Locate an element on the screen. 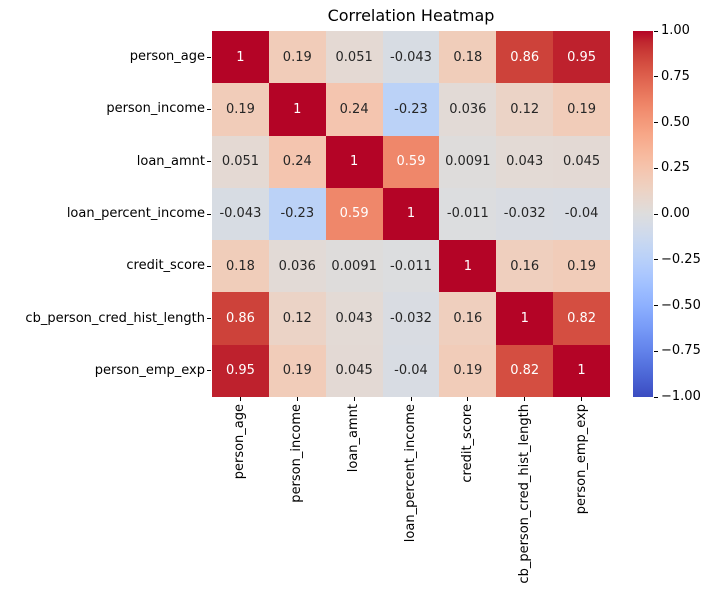 This screenshot has height=611, width=714. heatmap-cell-3-2: 0.59 is located at coordinates (354, 214).